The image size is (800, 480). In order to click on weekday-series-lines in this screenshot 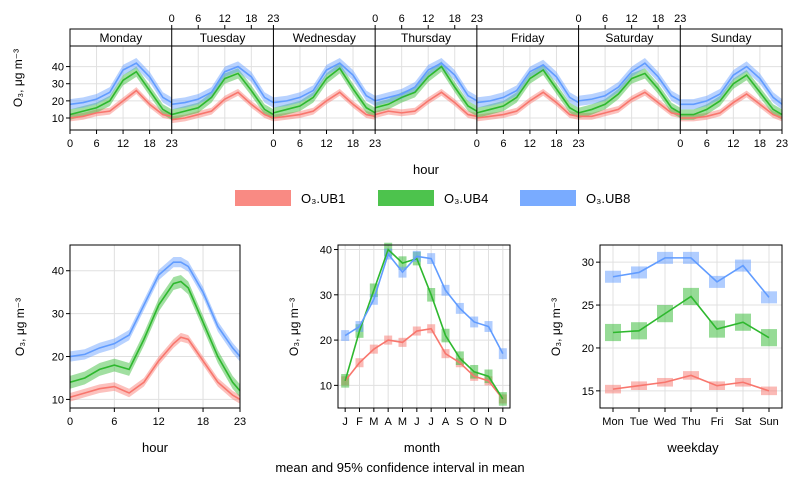, I will do `click(691, 324)`.